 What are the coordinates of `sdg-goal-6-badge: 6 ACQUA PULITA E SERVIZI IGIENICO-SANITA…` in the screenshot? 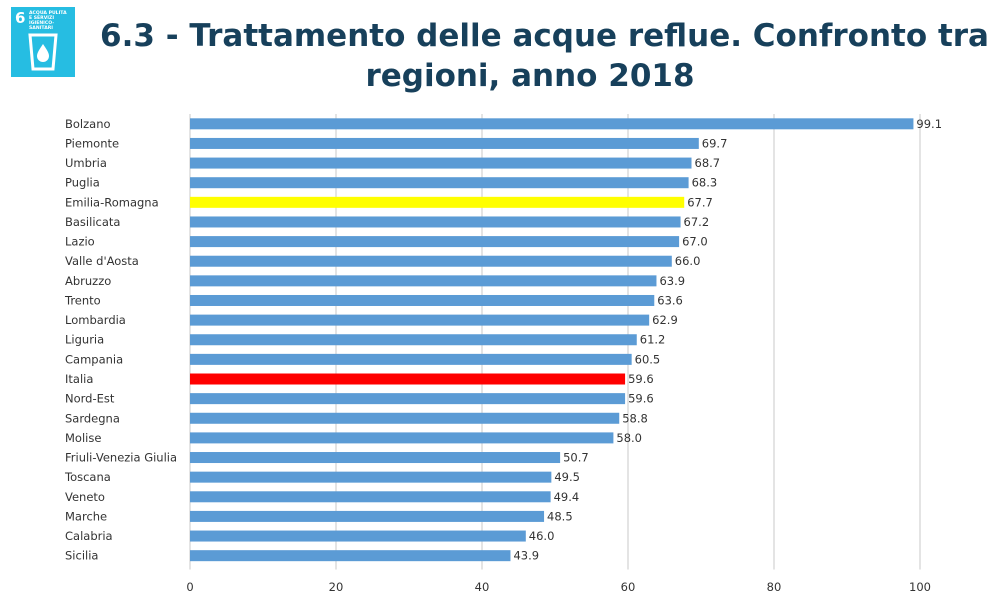 It's located at (43, 42).